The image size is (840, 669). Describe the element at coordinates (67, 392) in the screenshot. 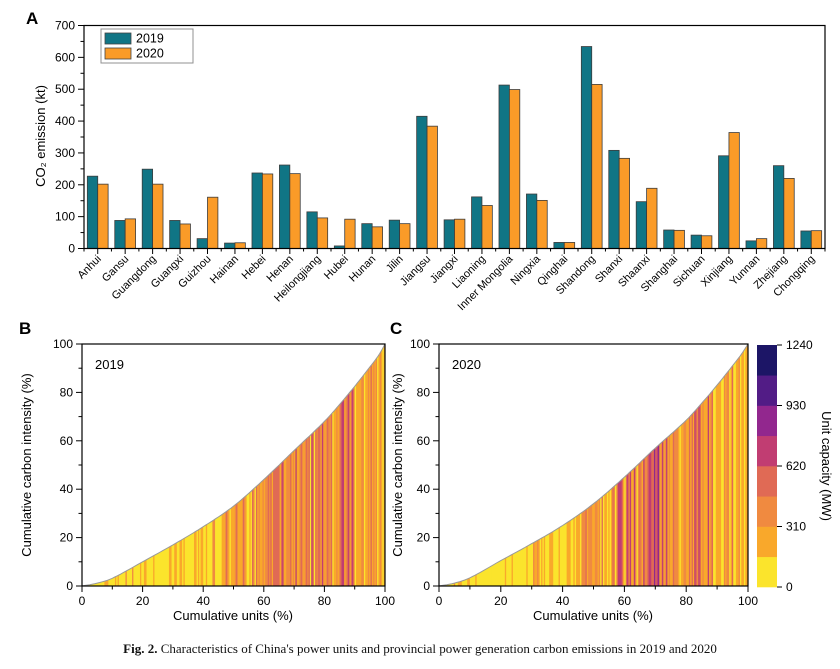

I see `y-tick-label: 80` at that location.